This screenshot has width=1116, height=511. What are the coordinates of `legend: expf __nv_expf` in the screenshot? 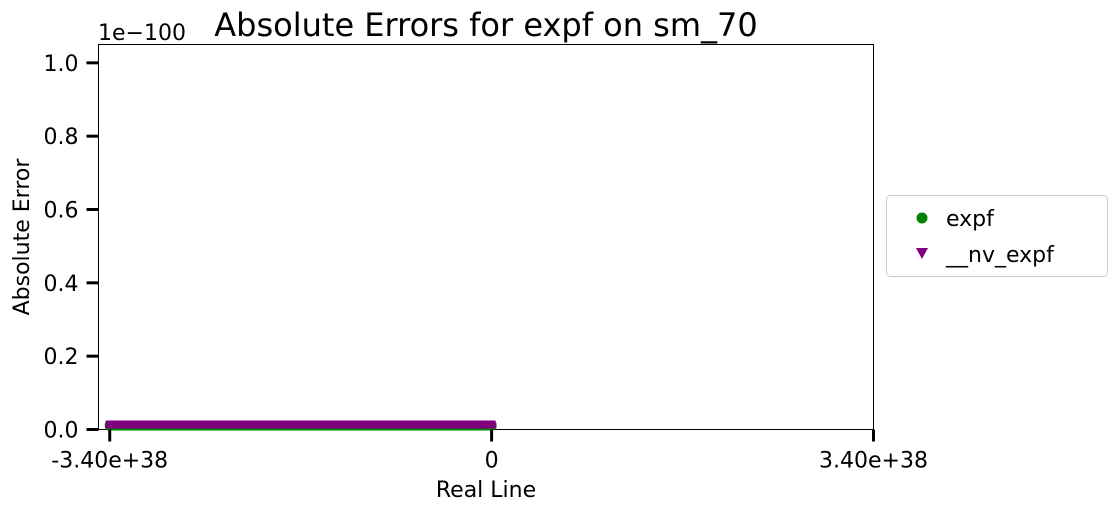 It's located at (997, 236).